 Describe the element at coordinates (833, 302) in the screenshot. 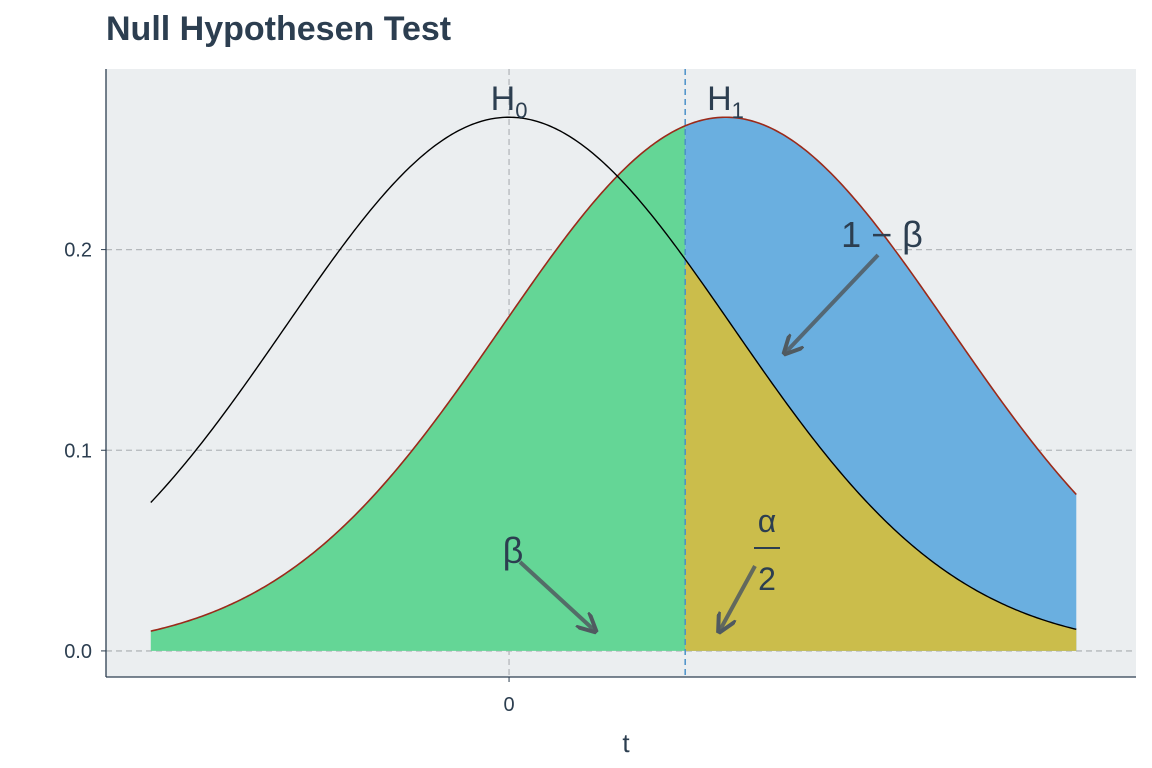

I see `power-arrow` at that location.